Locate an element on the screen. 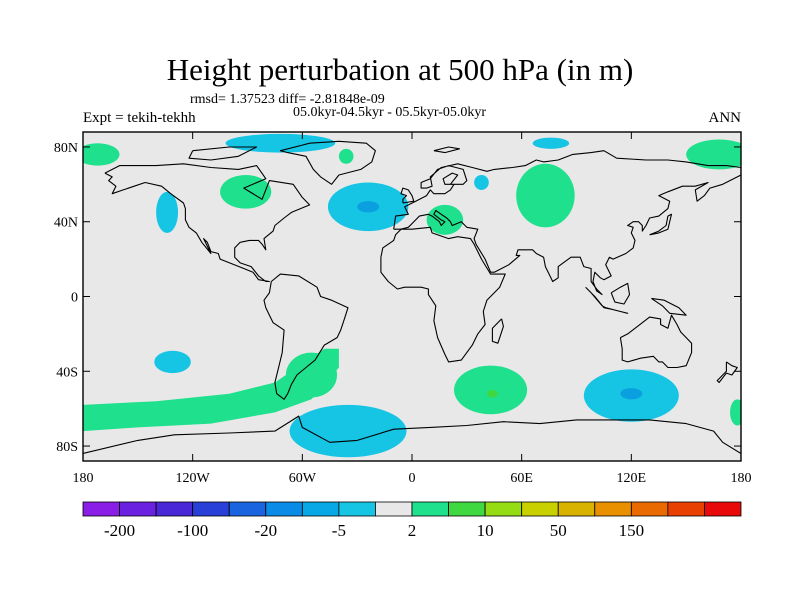 This screenshot has height=600, width=800. new-guinea-coastline is located at coordinates (669, 306).